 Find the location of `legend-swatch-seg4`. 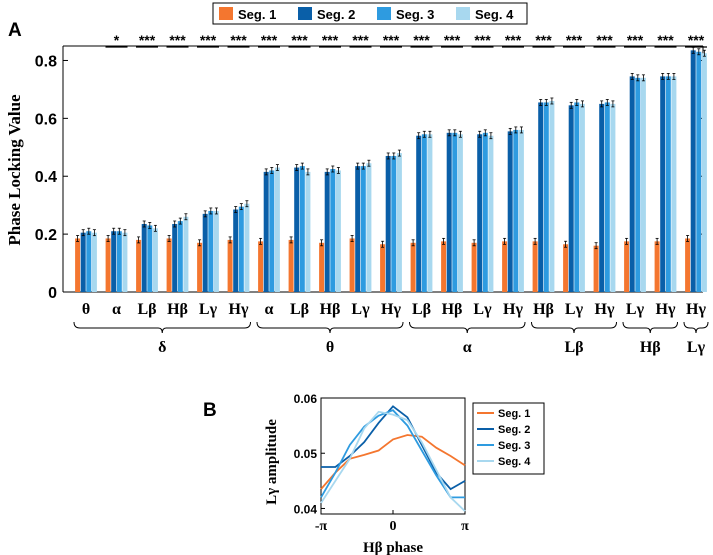

legend-swatch-seg4 is located at coordinates (463, 13).